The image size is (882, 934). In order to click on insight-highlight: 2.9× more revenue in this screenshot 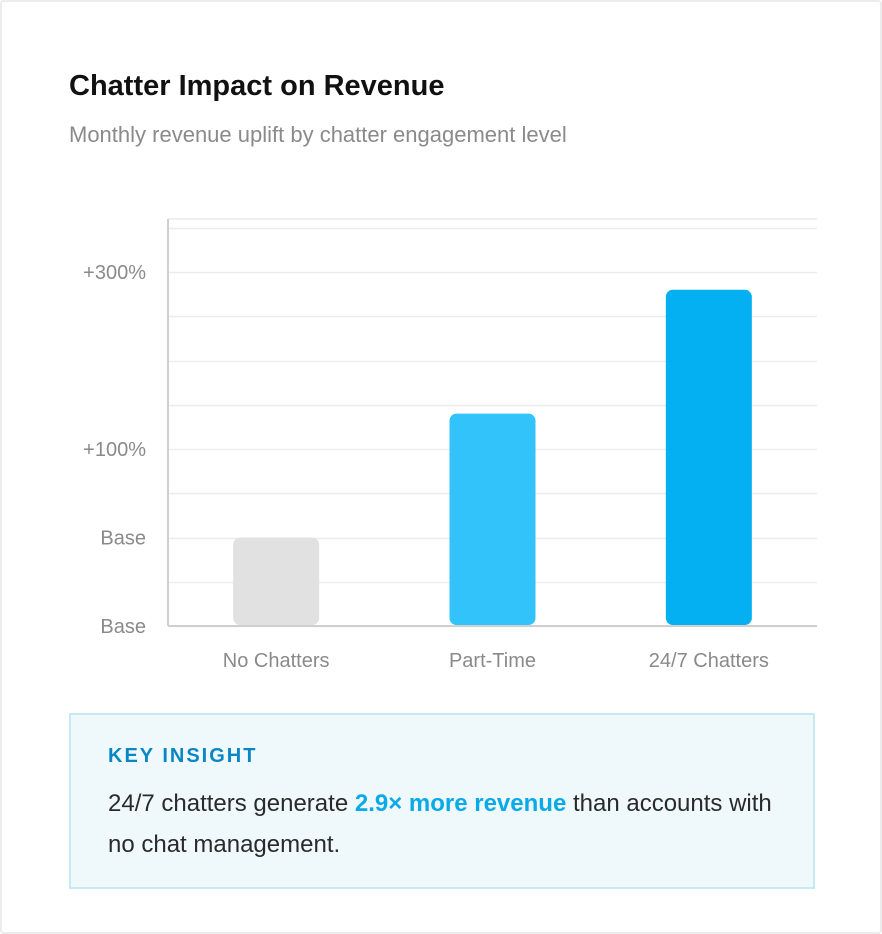, I will do `click(460, 803)`.